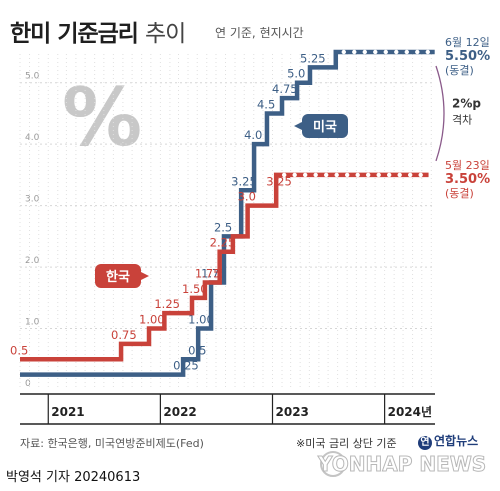  Describe the element at coordinates (259, 33) in the screenshot. I see `chart-subtitle: 연 기준, 현지시간` at that location.